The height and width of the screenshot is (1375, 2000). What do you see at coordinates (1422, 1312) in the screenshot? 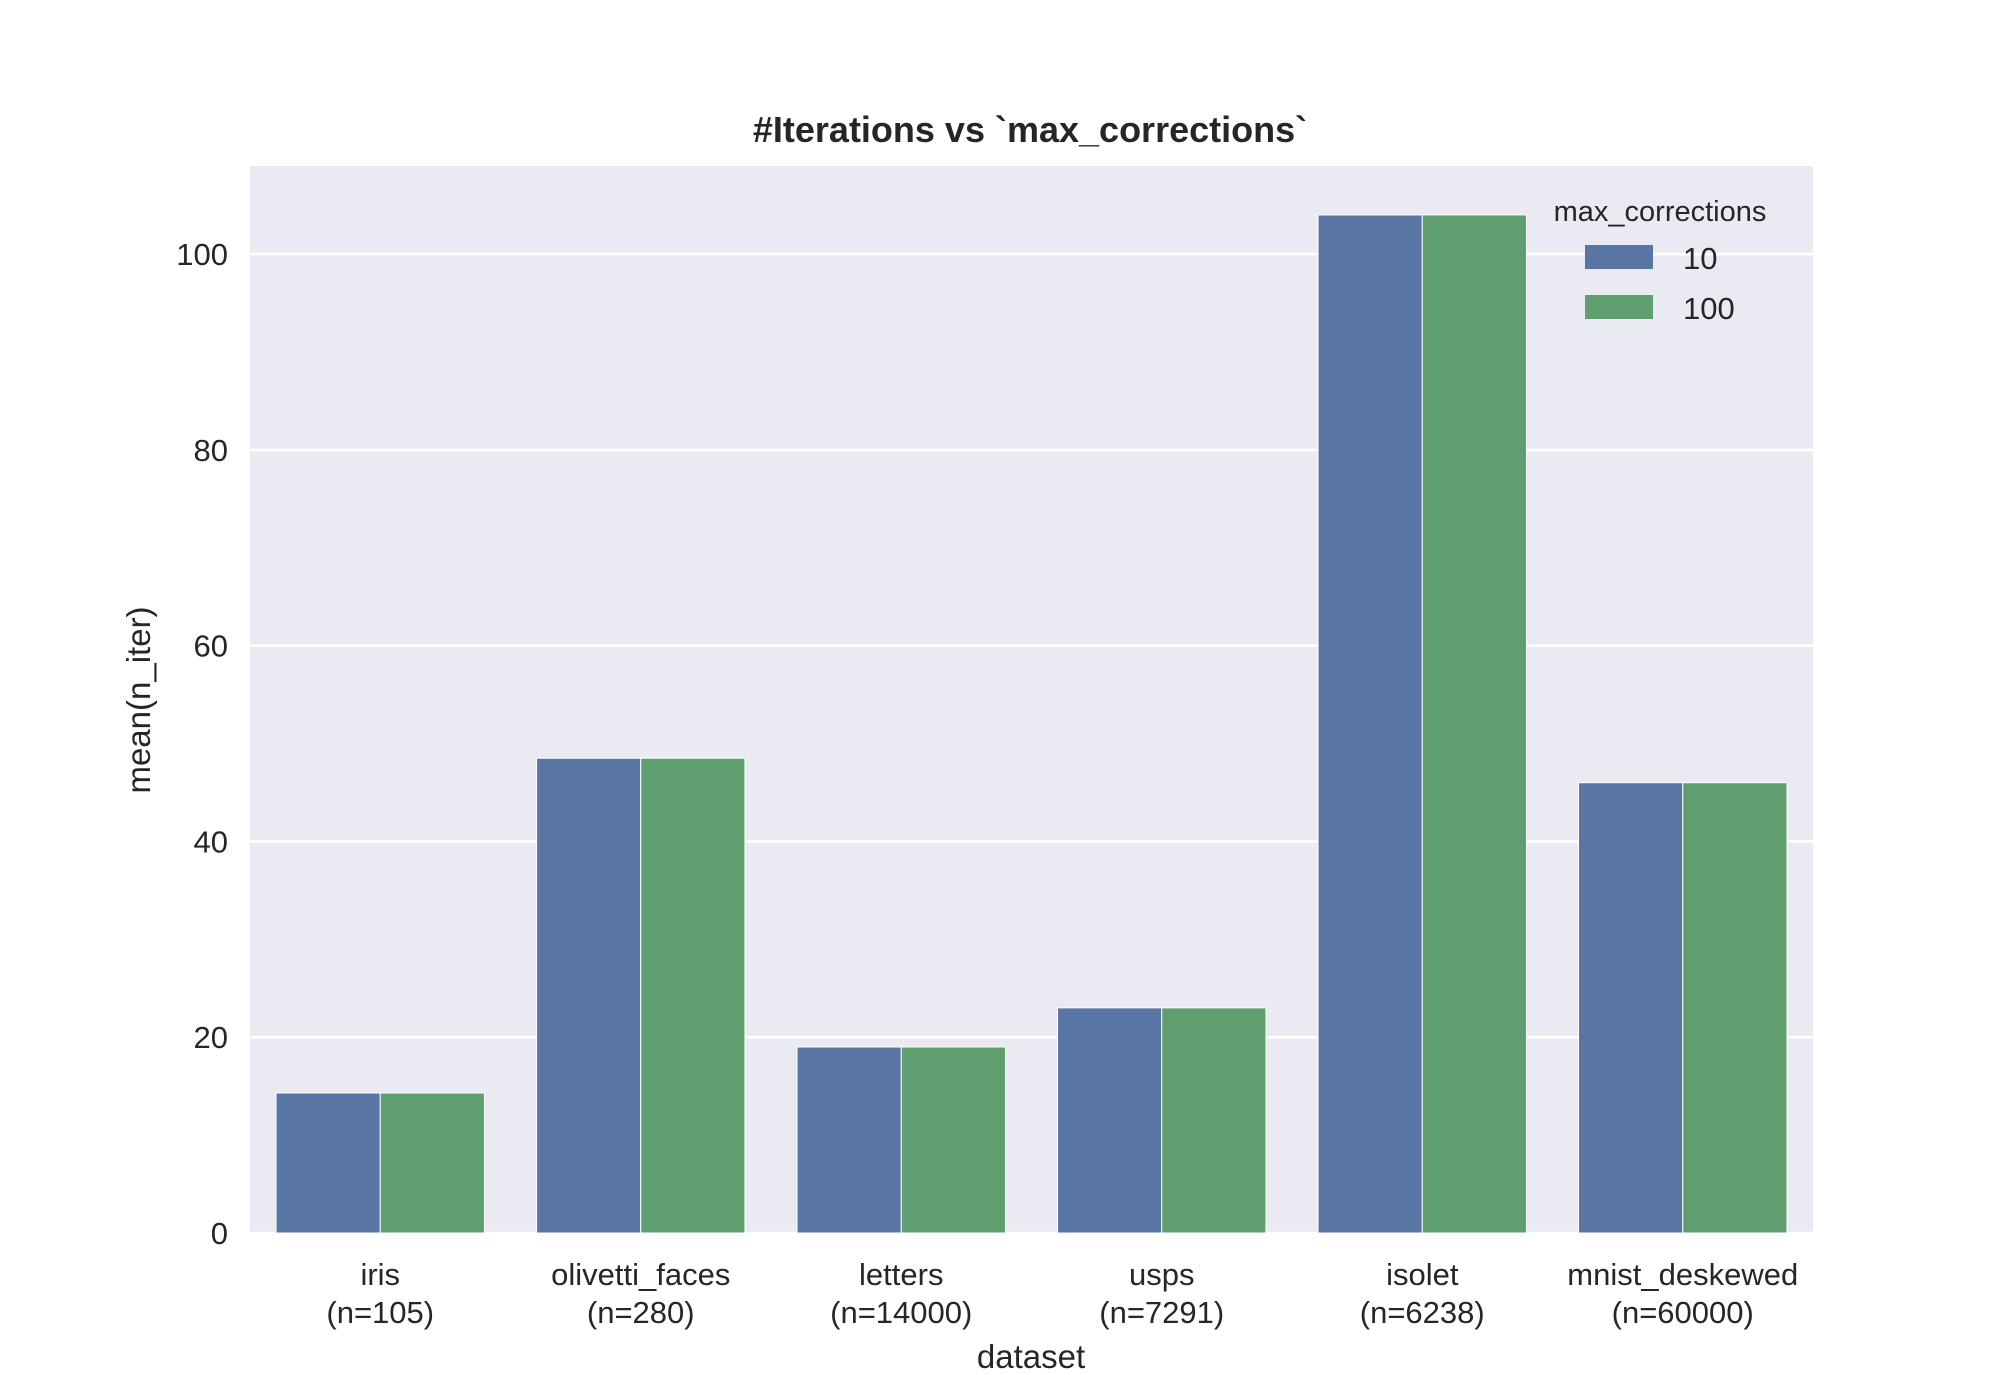
I see `x-tick-sublabel: (n=6238)` at bounding box center [1422, 1312].